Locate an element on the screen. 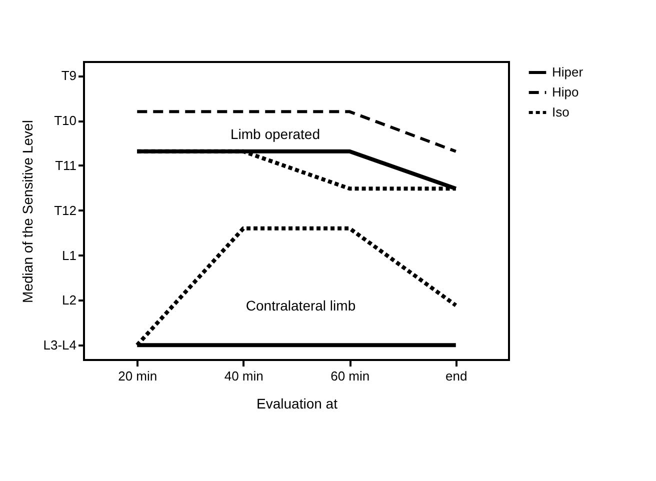  x-axis-title: Evaluation at is located at coordinates (297, 404).